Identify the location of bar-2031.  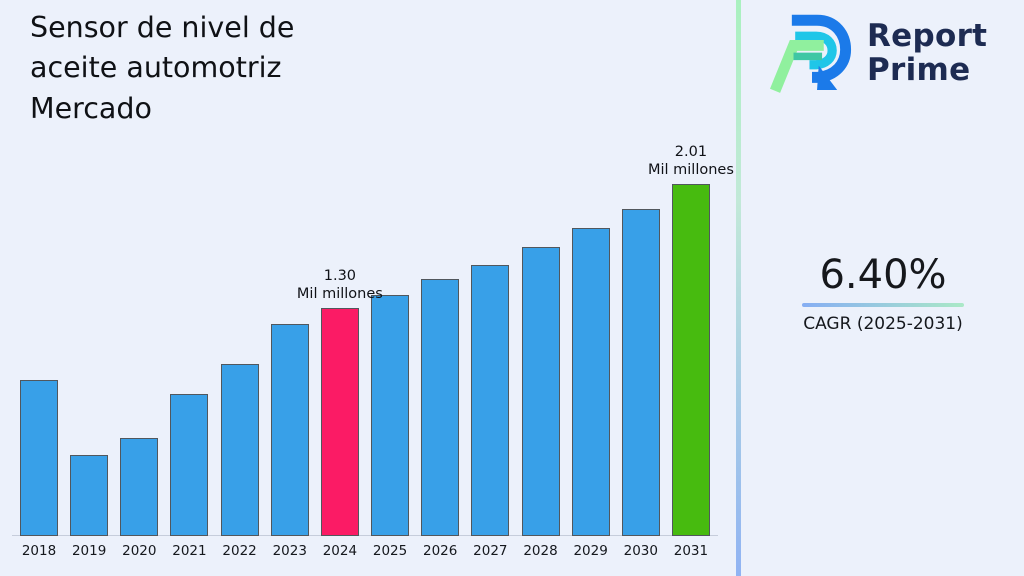
(690, 360).